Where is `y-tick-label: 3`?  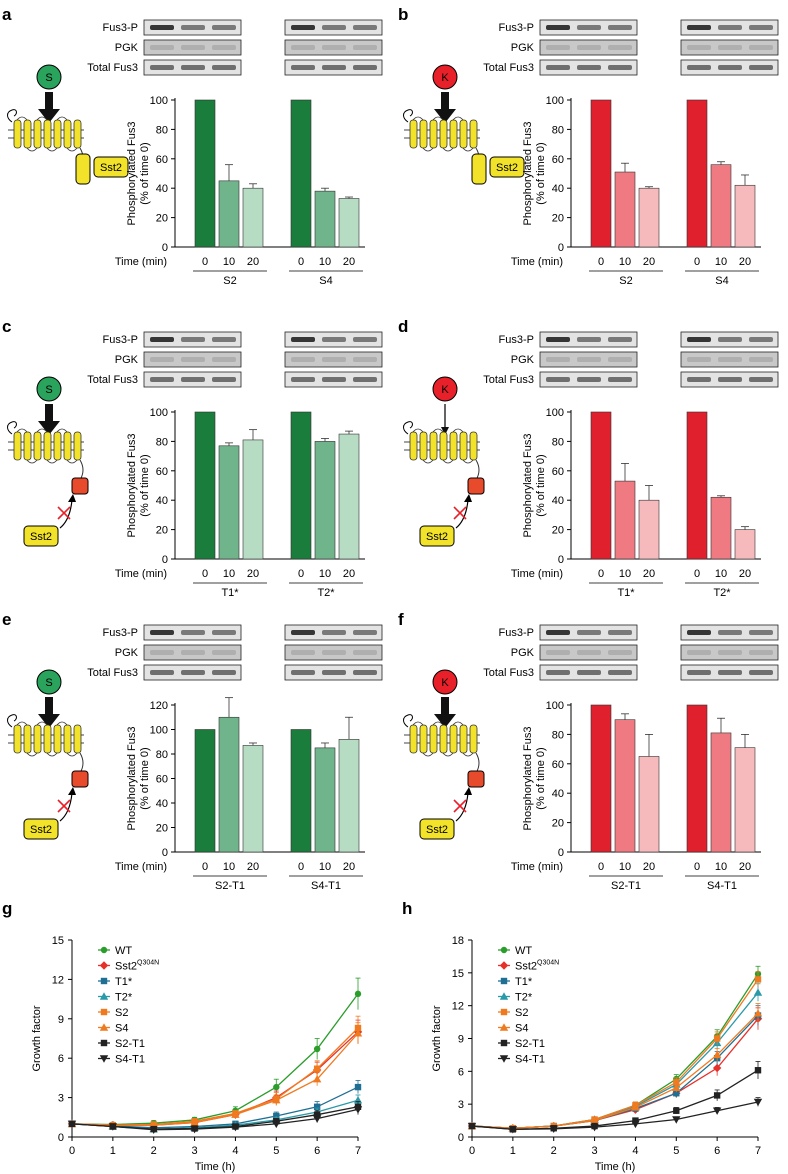
y-tick-label: 3 is located at coordinates (61, 1099).